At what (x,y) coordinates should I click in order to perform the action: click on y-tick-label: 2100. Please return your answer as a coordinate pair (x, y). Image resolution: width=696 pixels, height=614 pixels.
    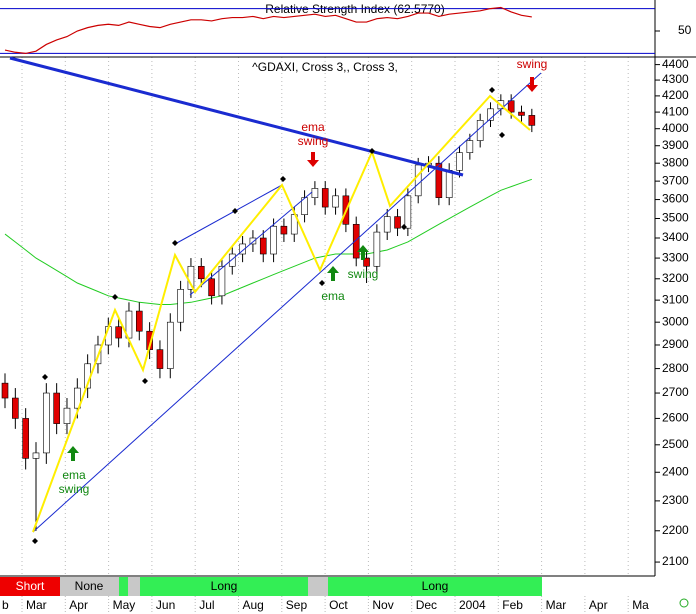
    Looking at the image, I should click on (675, 561).